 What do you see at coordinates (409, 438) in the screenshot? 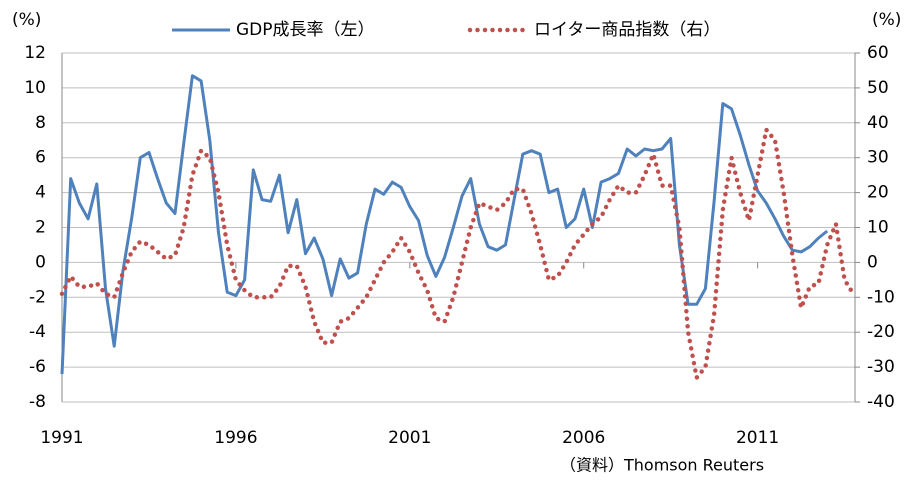
I see `x-tick-label: 2001` at bounding box center [409, 438].